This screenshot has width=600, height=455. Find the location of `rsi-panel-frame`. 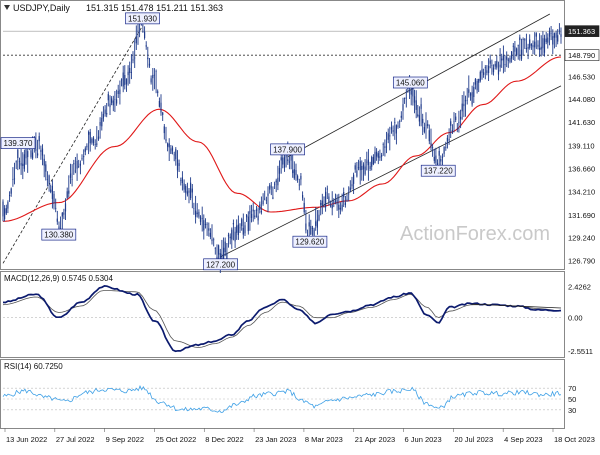

rsi-panel-frame is located at coordinates (282, 394).